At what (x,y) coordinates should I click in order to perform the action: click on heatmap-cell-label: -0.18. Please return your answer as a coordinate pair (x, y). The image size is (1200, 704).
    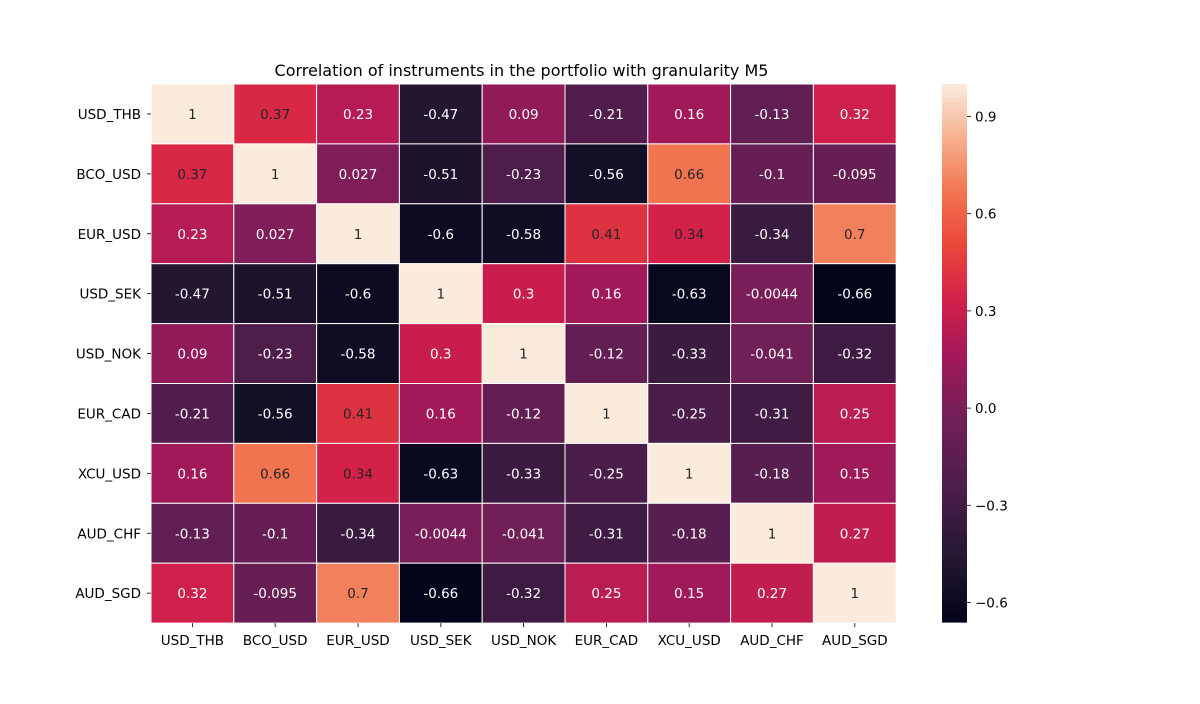
    Looking at the image, I should click on (689, 534).